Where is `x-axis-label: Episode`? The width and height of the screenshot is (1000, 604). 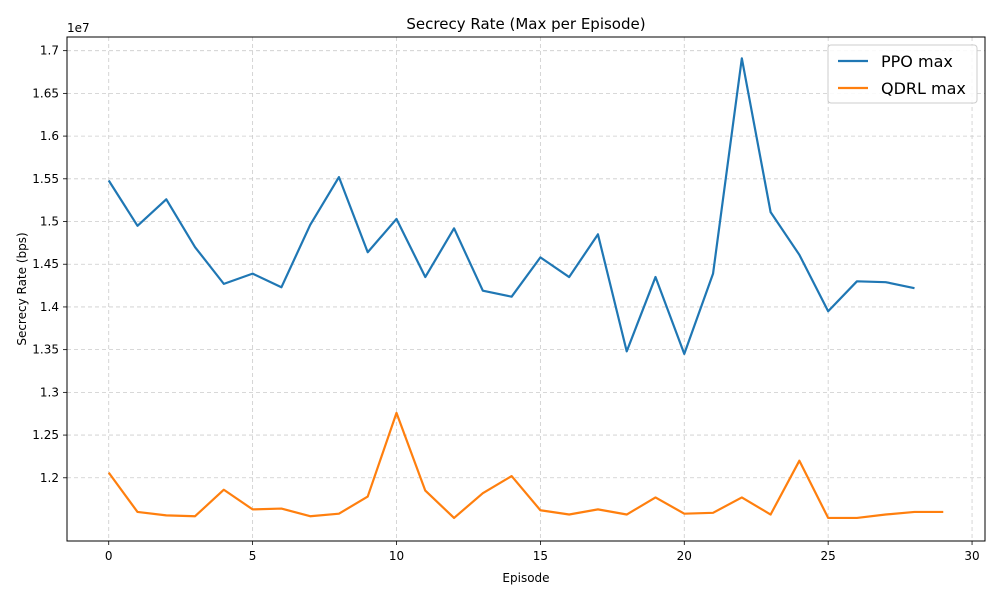
x-axis-label: Episode is located at coordinates (525, 578).